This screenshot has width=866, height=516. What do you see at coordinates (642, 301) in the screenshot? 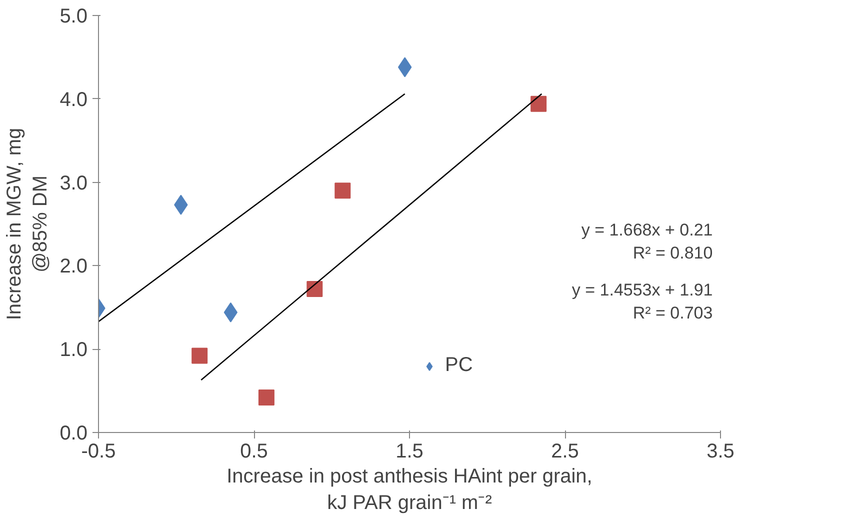
I see `annotation: y = 1.4553x + 1.91 R² = 0.703` at bounding box center [642, 301].